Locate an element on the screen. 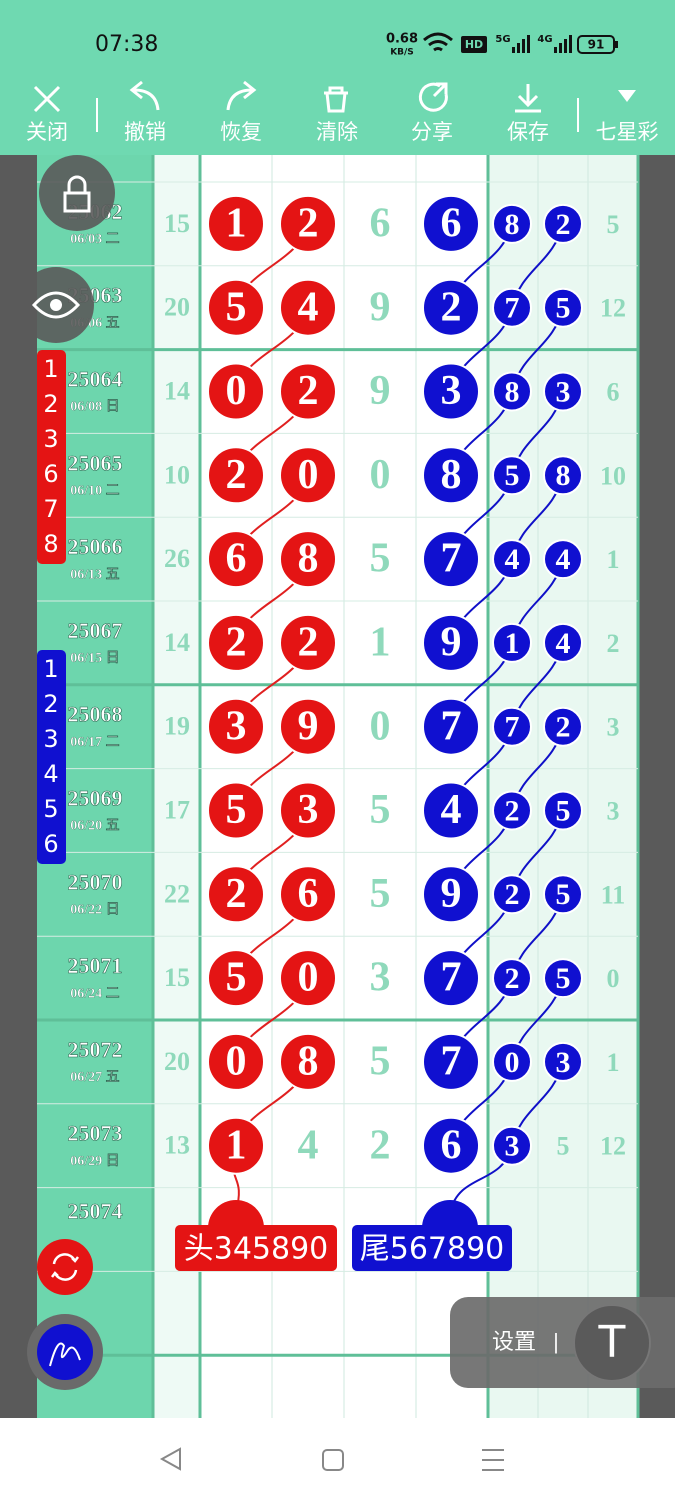 Image resolution: width=675 pixels, height=1500 pixels. close-icon is located at coordinates (47, 99).